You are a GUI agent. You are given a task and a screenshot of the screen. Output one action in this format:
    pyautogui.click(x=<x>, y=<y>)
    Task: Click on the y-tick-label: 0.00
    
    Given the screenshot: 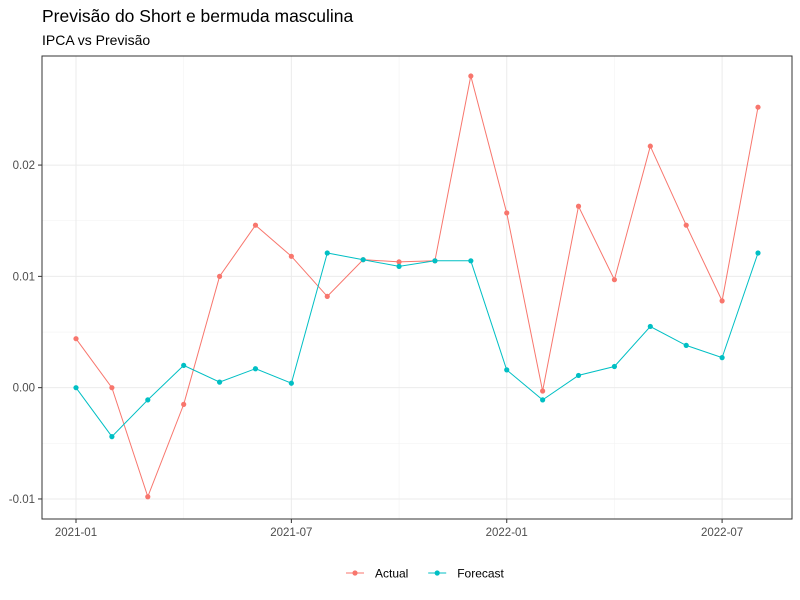 What is the action you would take?
    pyautogui.click(x=24, y=389)
    